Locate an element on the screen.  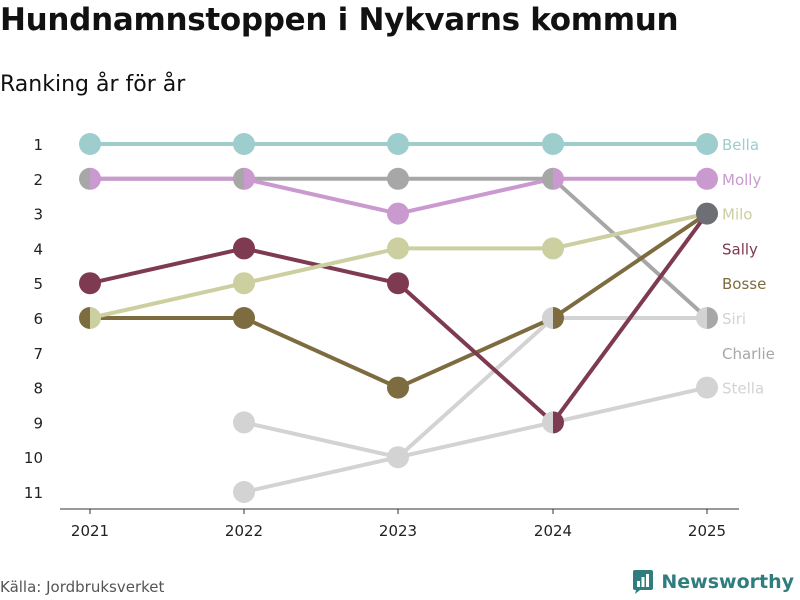
x-tick-label-2024: 2024 is located at coordinates (553, 531).